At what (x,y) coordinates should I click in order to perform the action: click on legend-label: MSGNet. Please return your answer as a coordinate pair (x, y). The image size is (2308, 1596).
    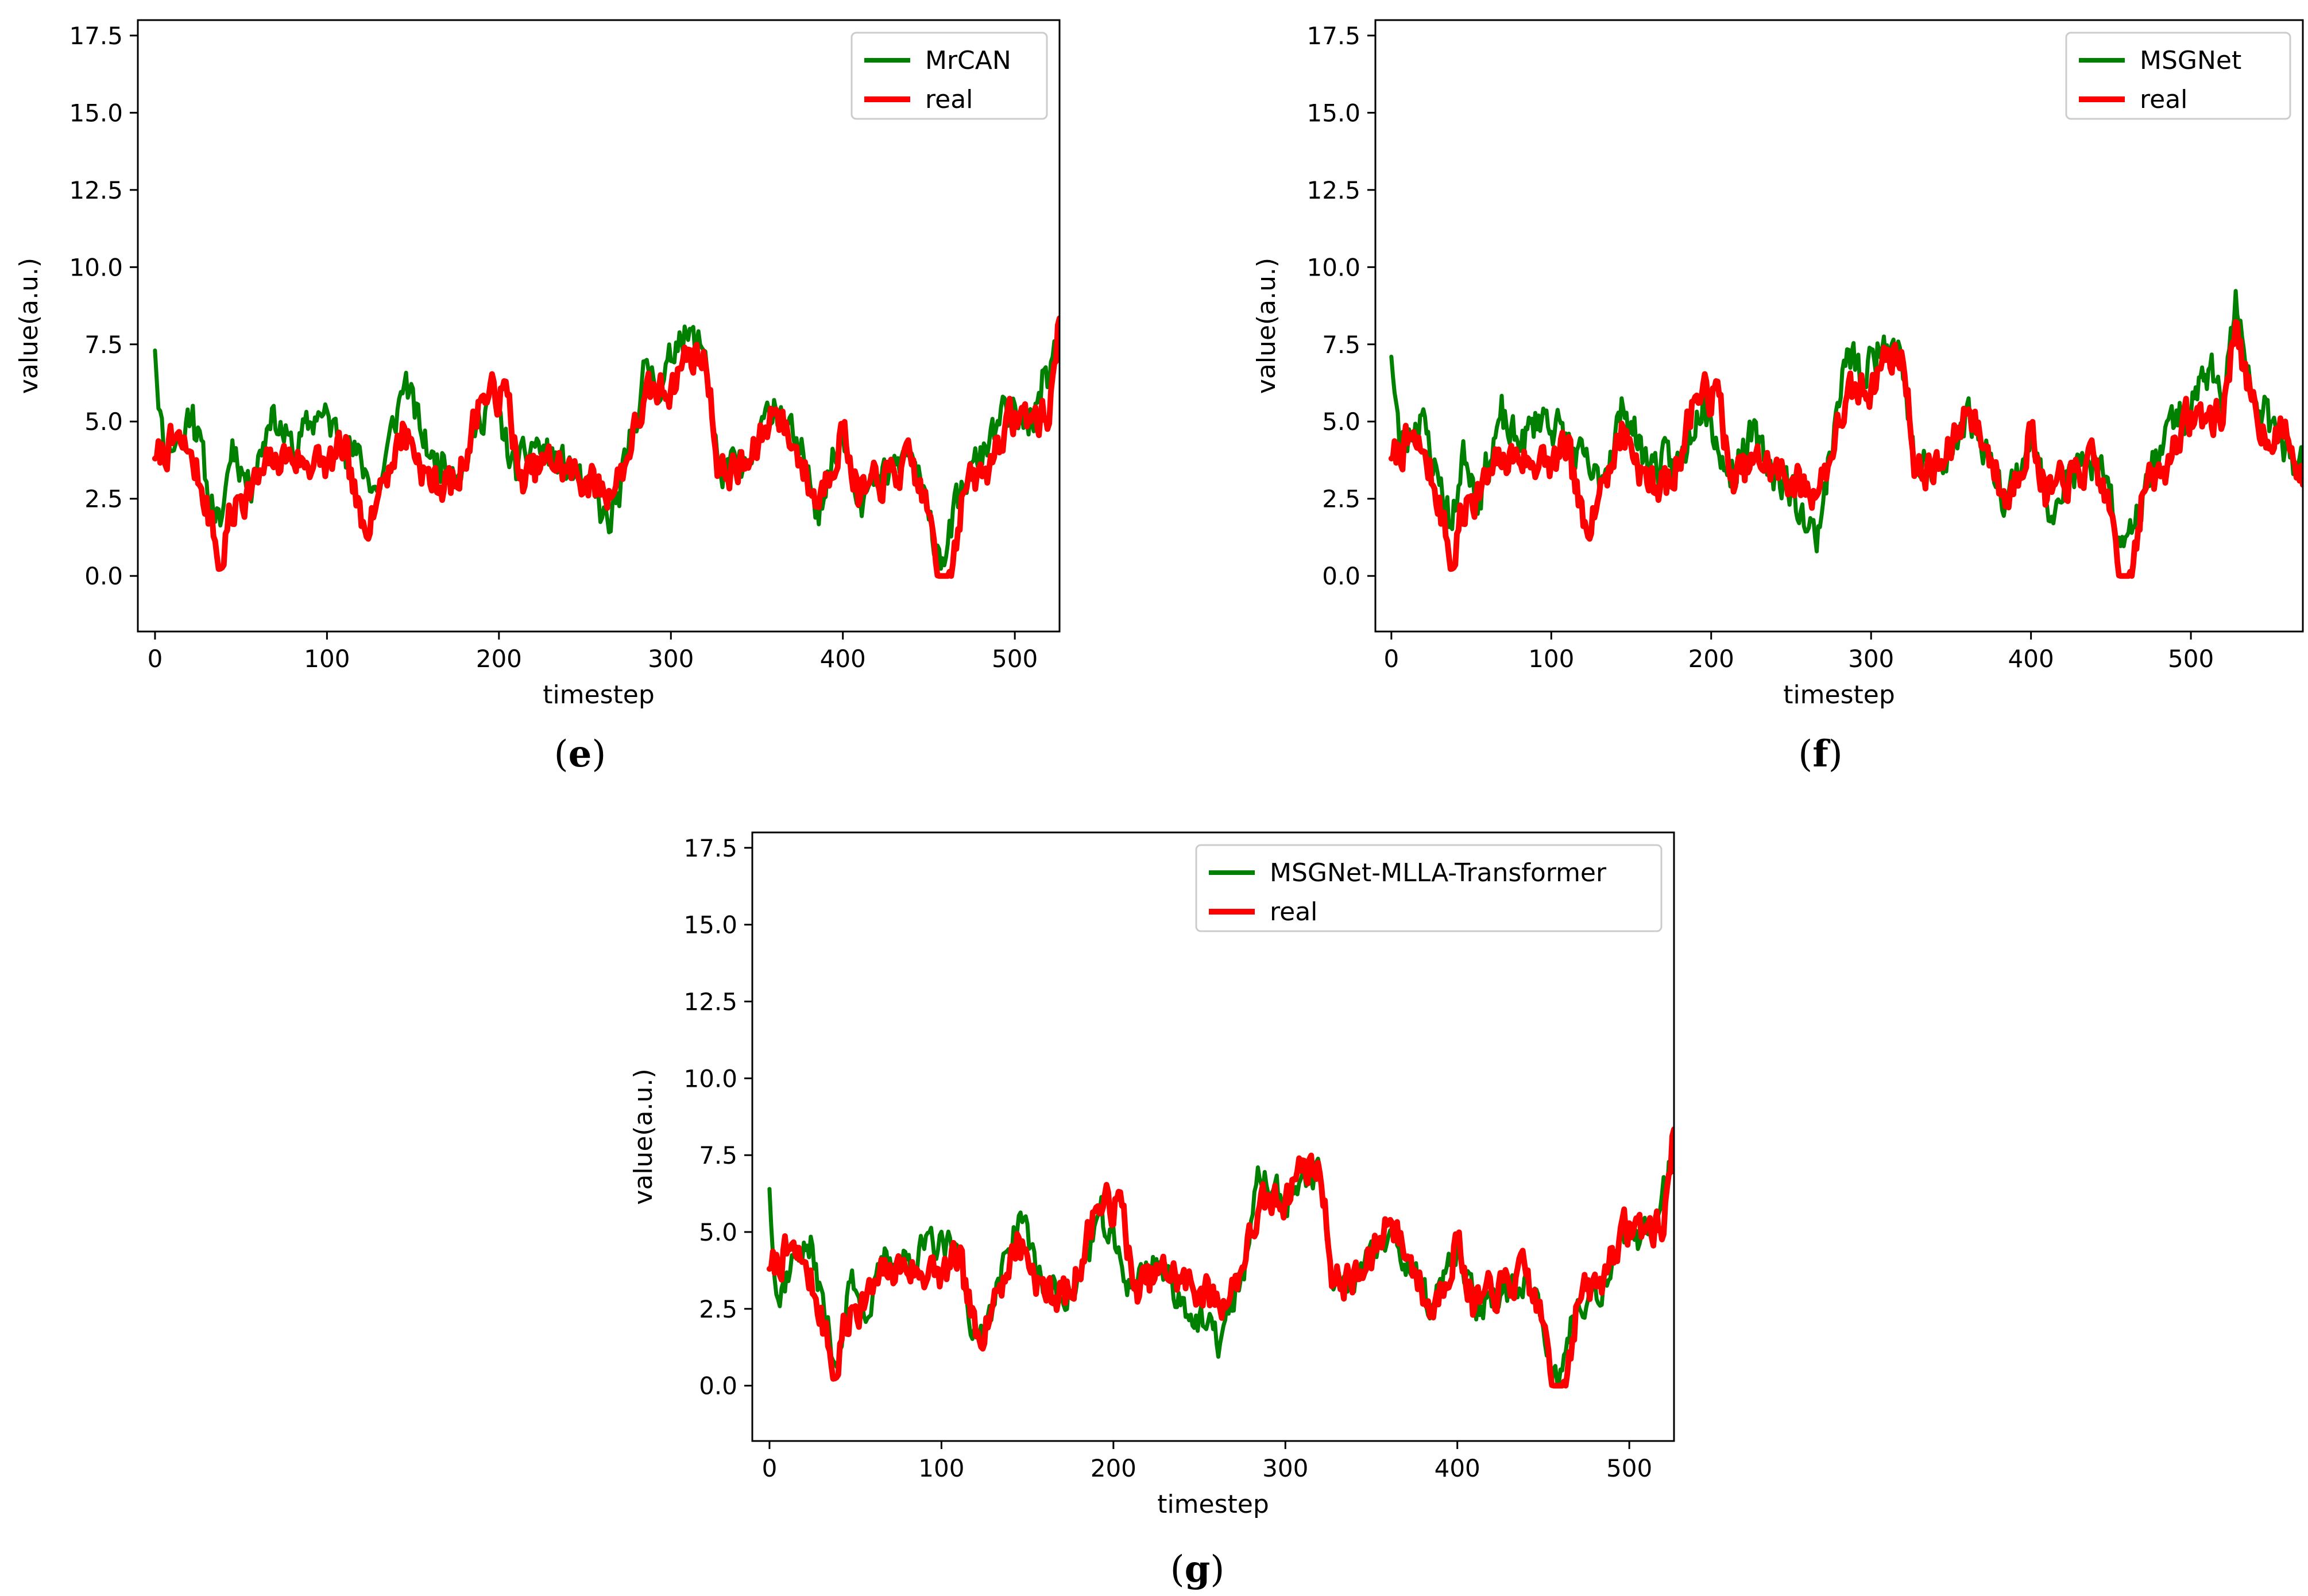
    Looking at the image, I should click on (2190, 60).